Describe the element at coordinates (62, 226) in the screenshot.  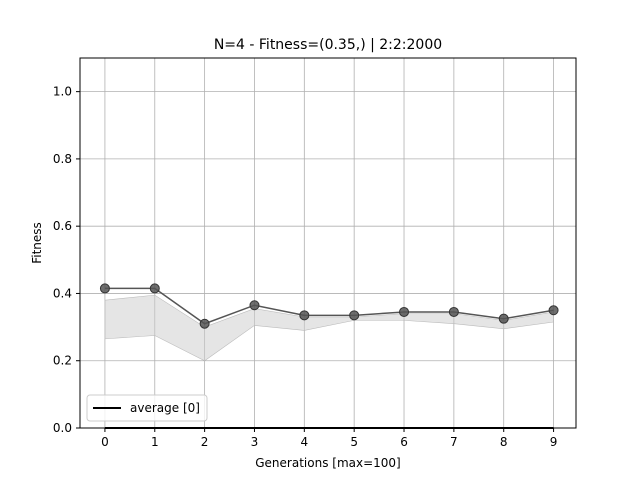
I see `y-tick-label-3: 0.6` at that location.